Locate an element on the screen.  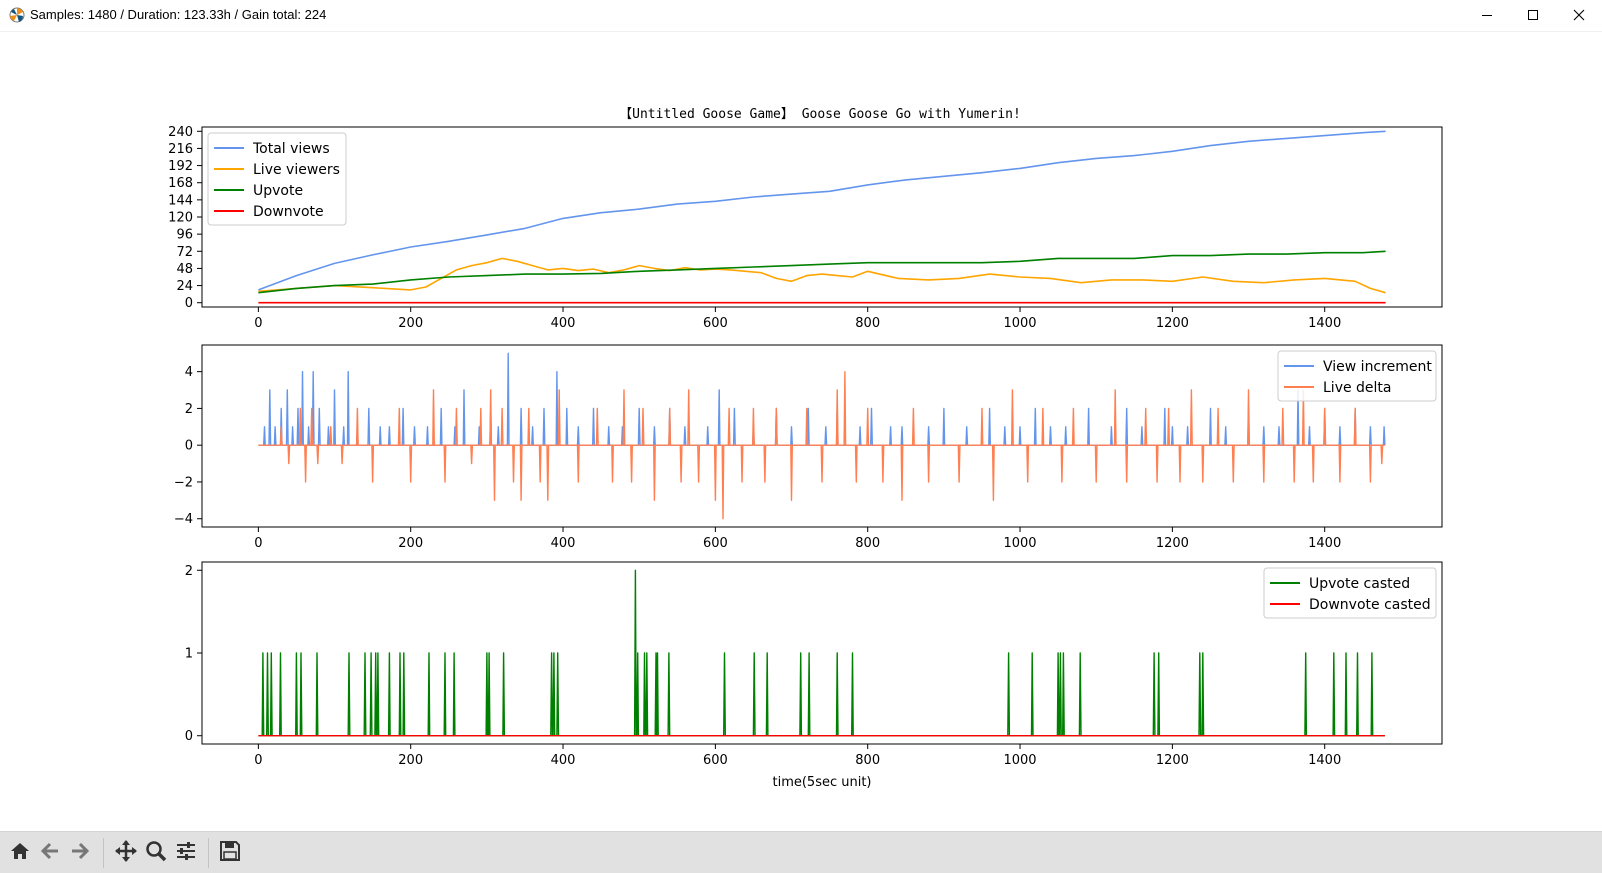
minimize-button is located at coordinates (1487, 15).